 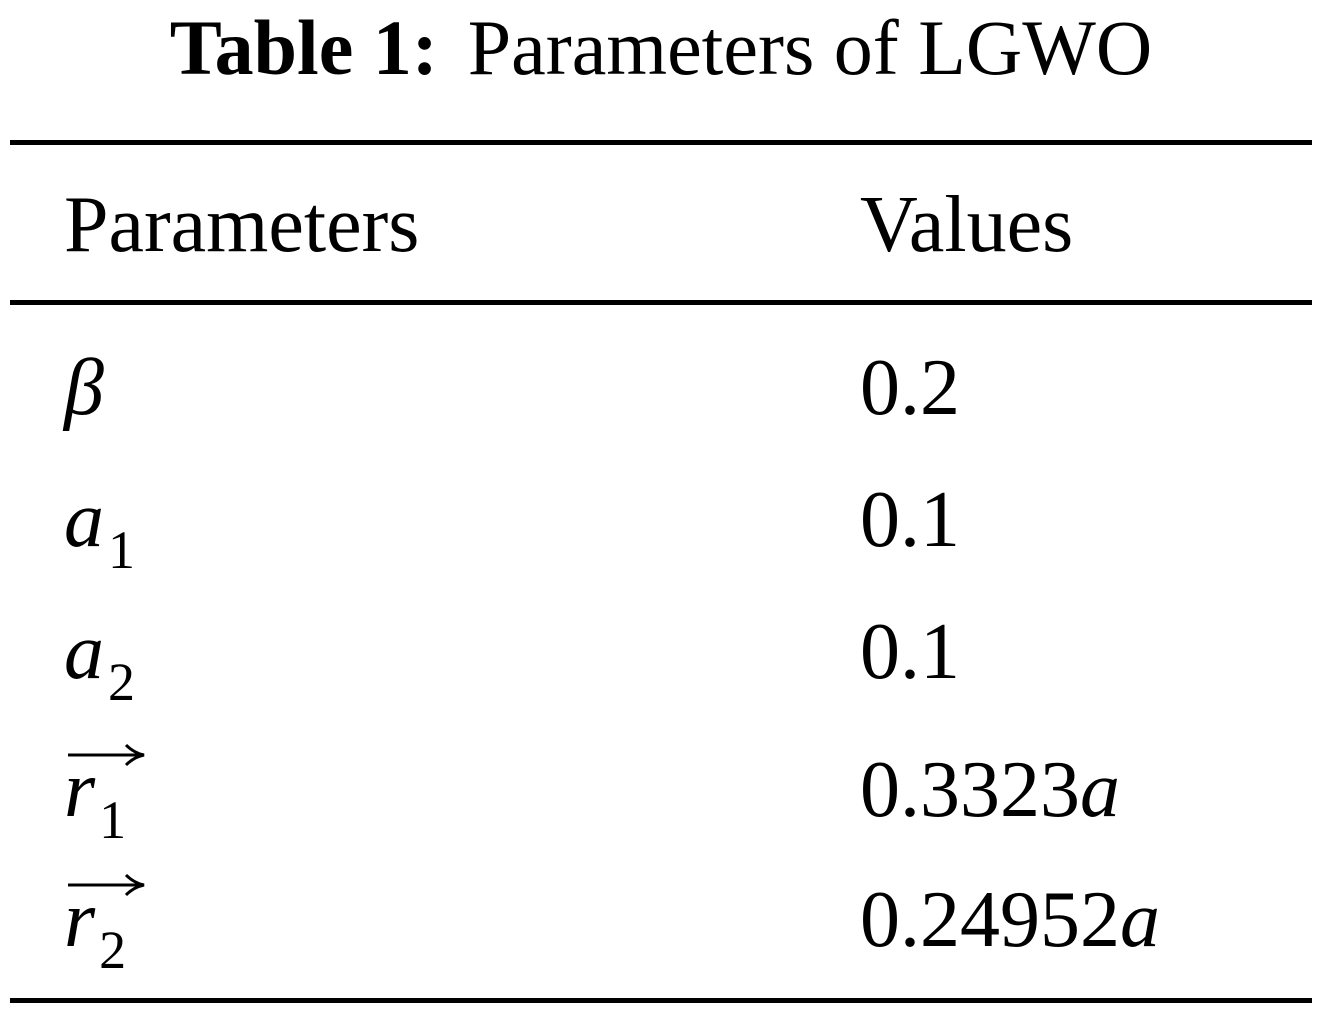 I want to click on parameter-cell: r2, so click(x=104, y=922).